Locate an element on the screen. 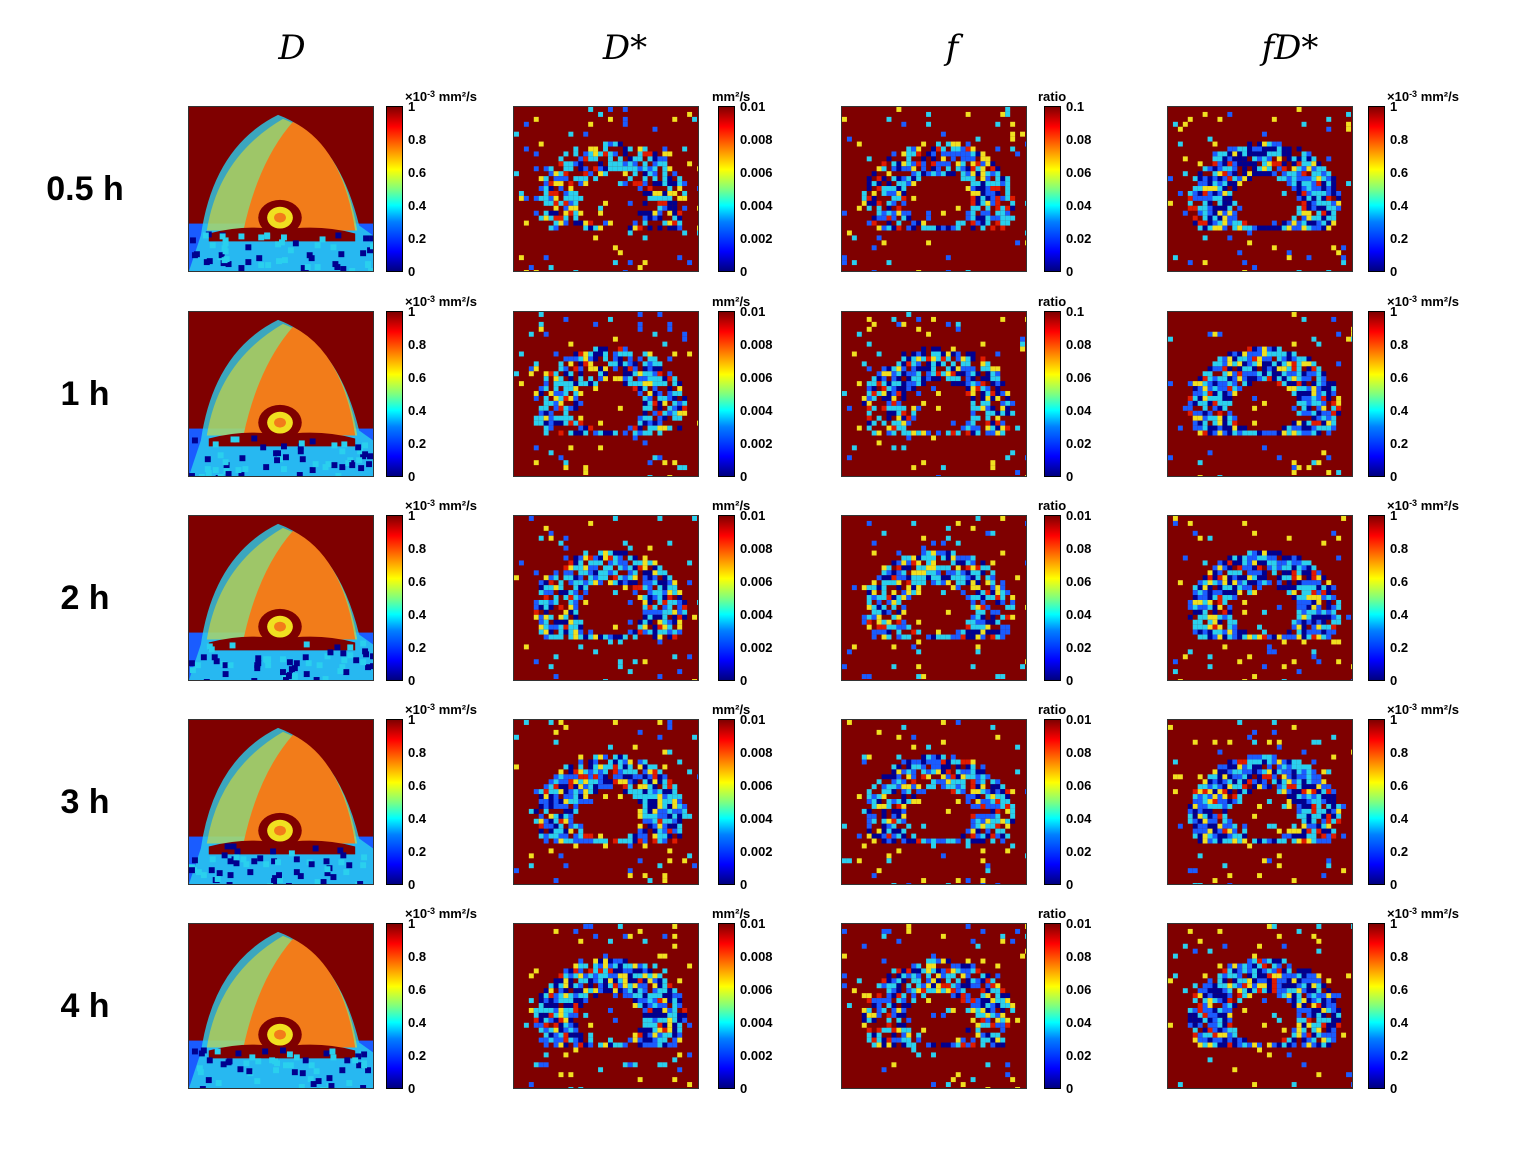 The width and height of the screenshot is (1515, 1162). column-header-Dstar: D* is located at coordinates (625, 48).